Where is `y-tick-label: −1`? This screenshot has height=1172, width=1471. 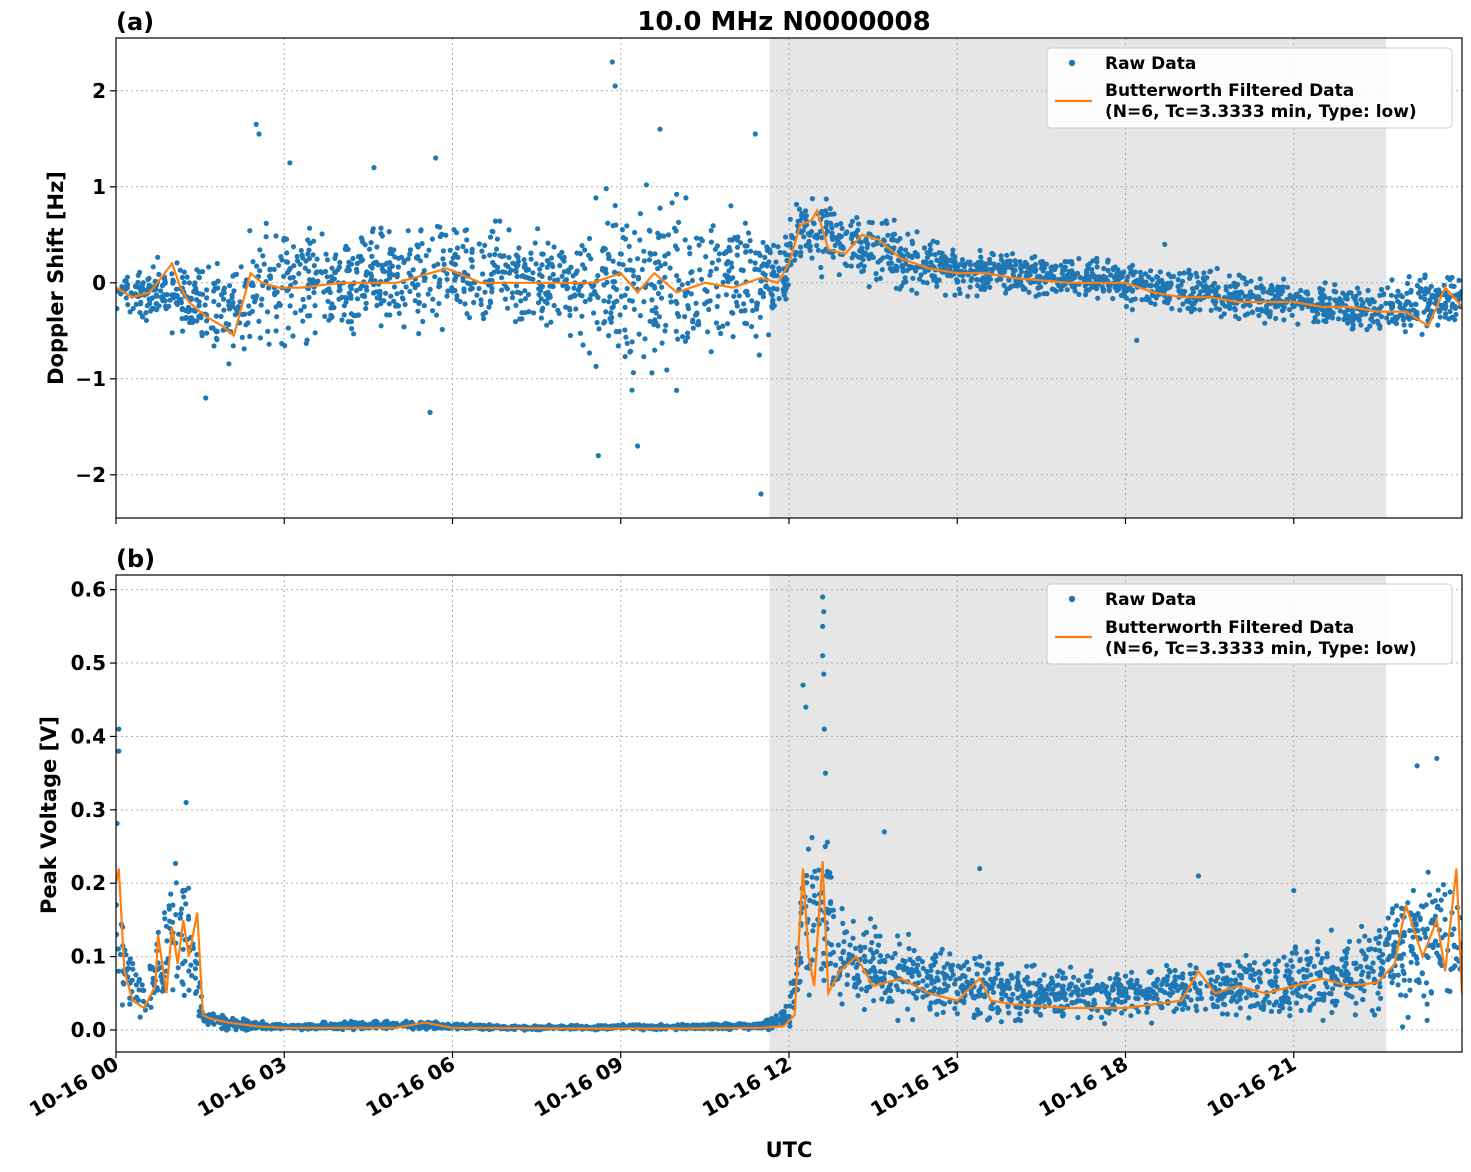 y-tick-label: −1 is located at coordinates (90, 379).